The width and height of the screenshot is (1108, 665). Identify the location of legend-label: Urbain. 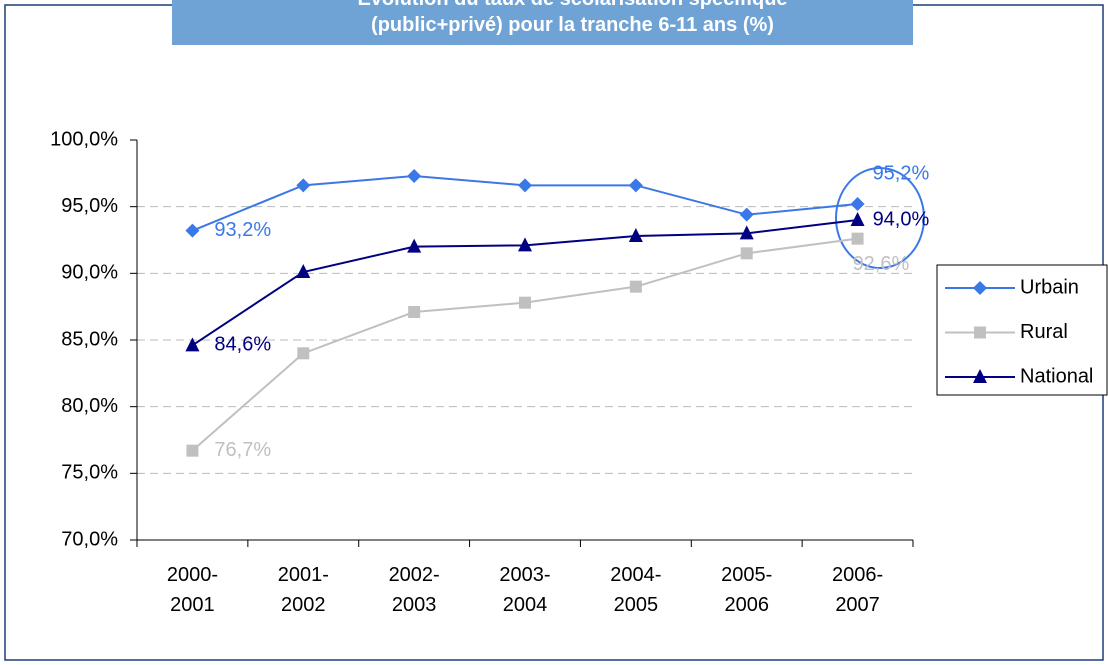
(1049, 287).